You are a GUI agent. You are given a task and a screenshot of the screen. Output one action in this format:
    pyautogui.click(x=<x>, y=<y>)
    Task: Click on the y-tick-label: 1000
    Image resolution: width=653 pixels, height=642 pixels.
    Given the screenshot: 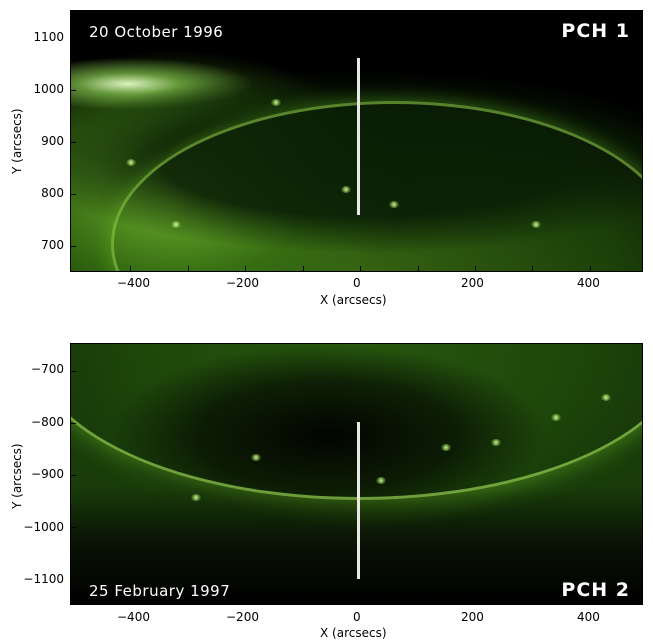 What is the action you would take?
    pyautogui.click(x=48, y=89)
    